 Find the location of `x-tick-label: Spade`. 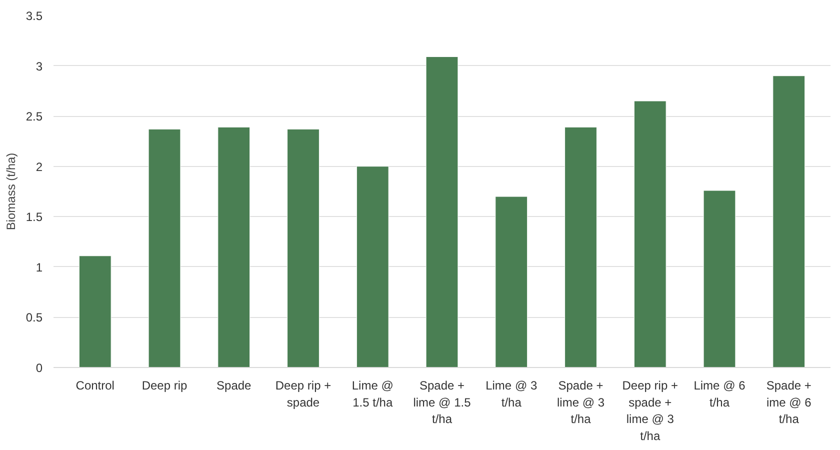

x-tick-label: Spade is located at coordinates (234, 385).